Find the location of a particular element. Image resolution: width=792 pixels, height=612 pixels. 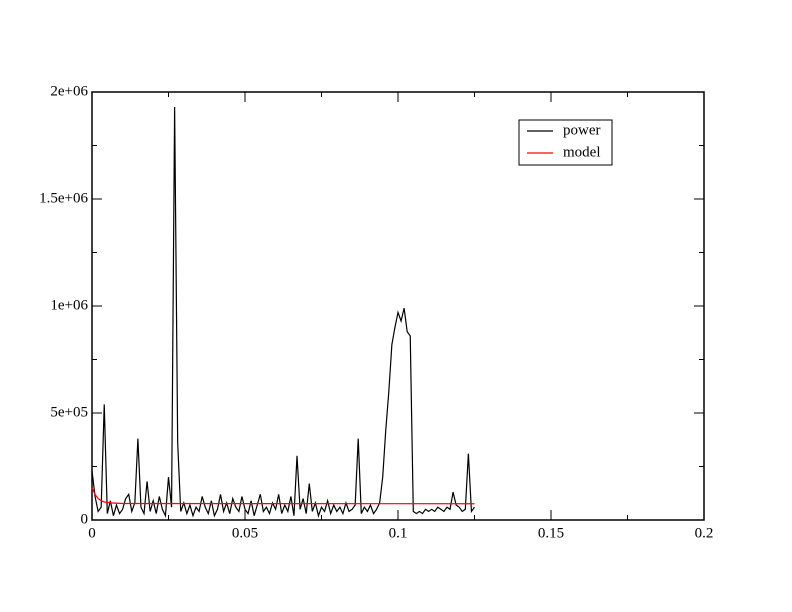

x-tick-label: 0.2 is located at coordinates (704, 533).